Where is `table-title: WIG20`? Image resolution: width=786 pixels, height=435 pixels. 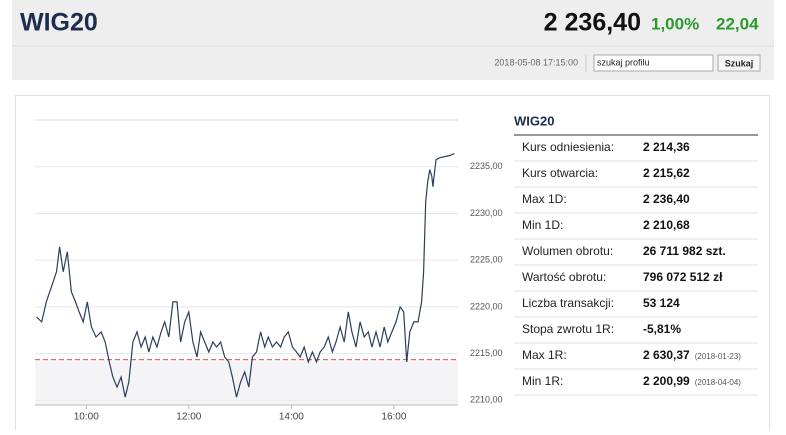 table-title: WIG20 is located at coordinates (534, 120).